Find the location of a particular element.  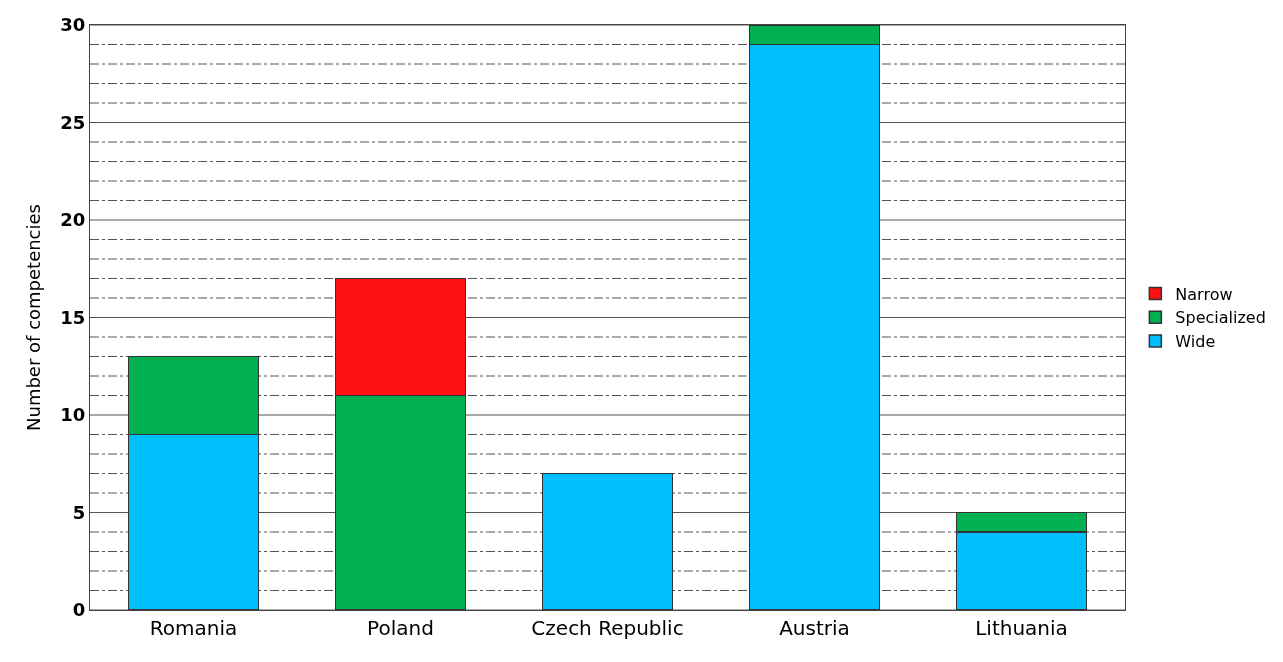

y-tick-label: 25 is located at coordinates (73, 122).